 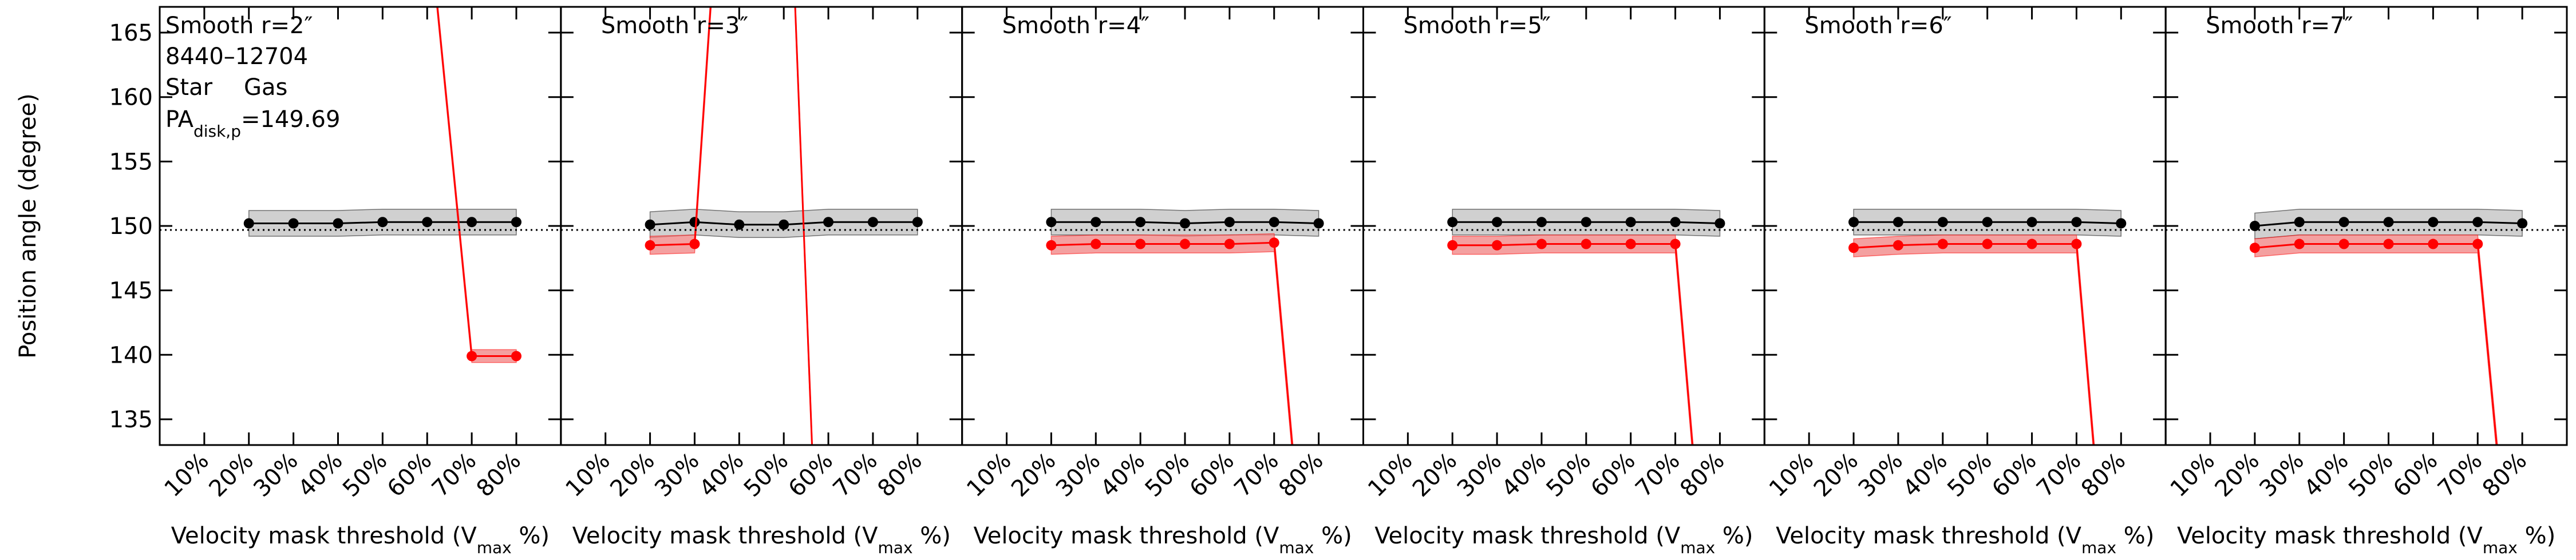 I want to click on y-tick-label: 155, so click(x=131, y=162).